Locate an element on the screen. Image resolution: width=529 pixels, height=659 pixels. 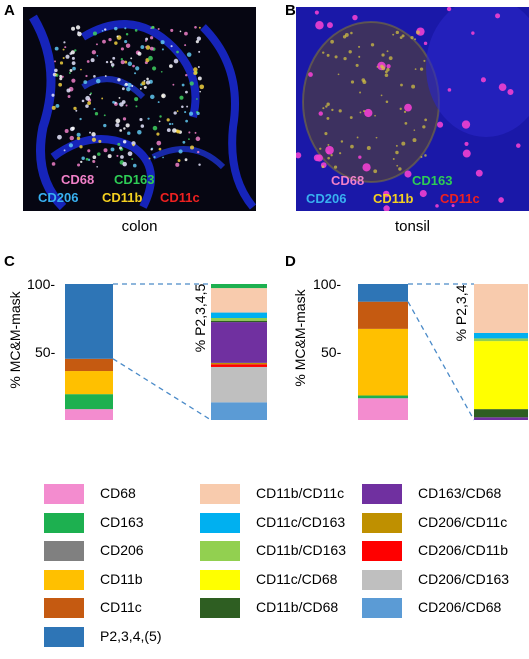
marker-cd163-a: CD163 is located at coordinates (134, 179).